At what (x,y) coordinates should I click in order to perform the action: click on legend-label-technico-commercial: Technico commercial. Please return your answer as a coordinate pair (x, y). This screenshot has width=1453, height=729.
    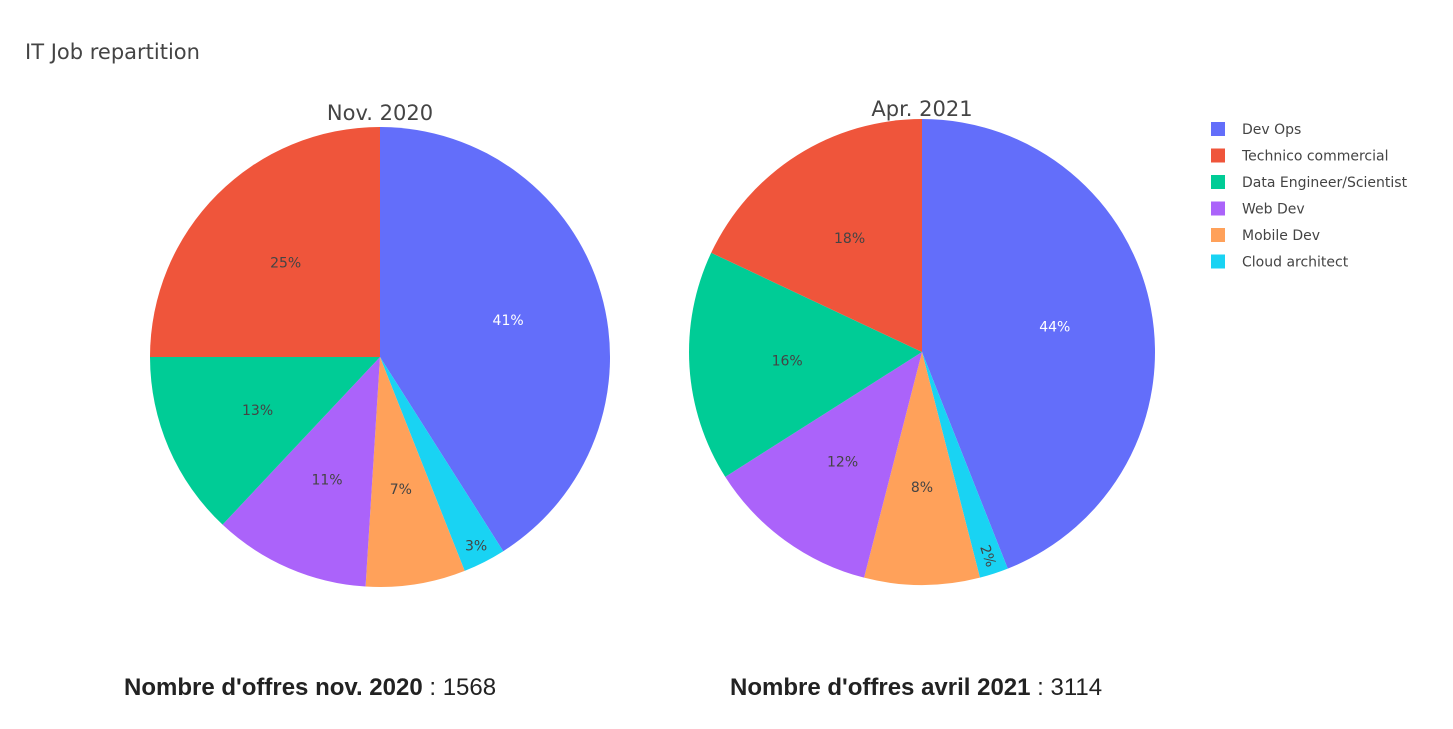
    Looking at the image, I should click on (1315, 157).